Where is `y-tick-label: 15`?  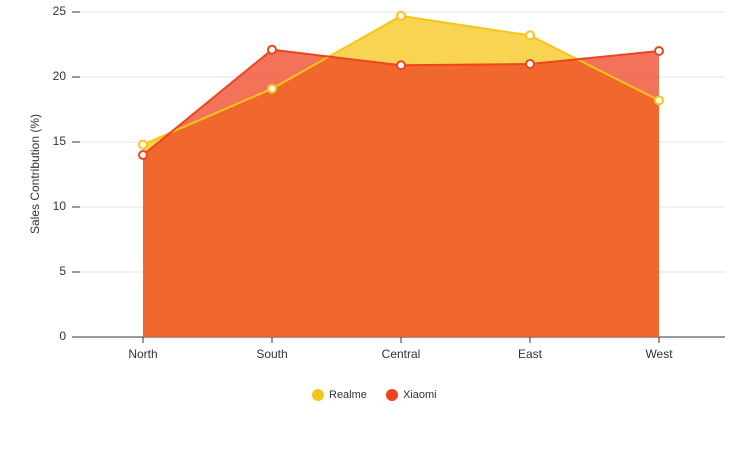
y-tick-label: 15 is located at coordinates (60, 141).